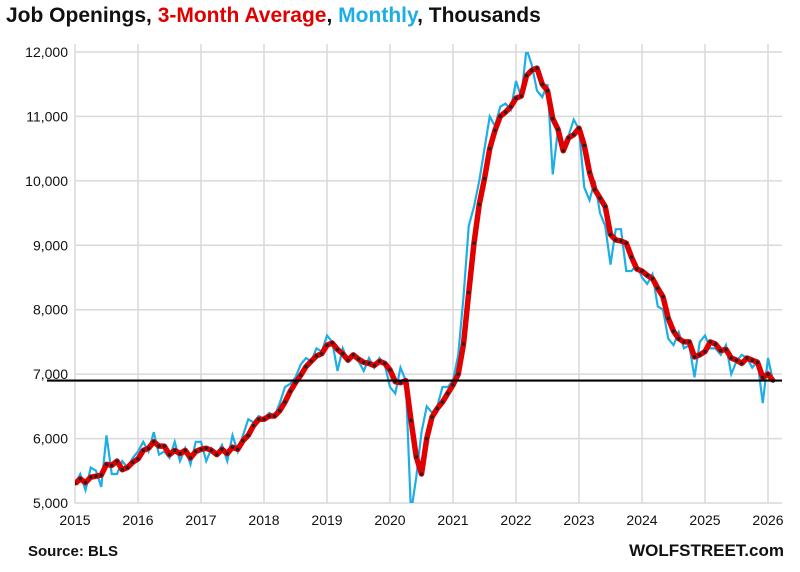 The width and height of the screenshot is (800, 572). What do you see at coordinates (74, 520) in the screenshot?
I see `x-tick-label: 2015` at bounding box center [74, 520].